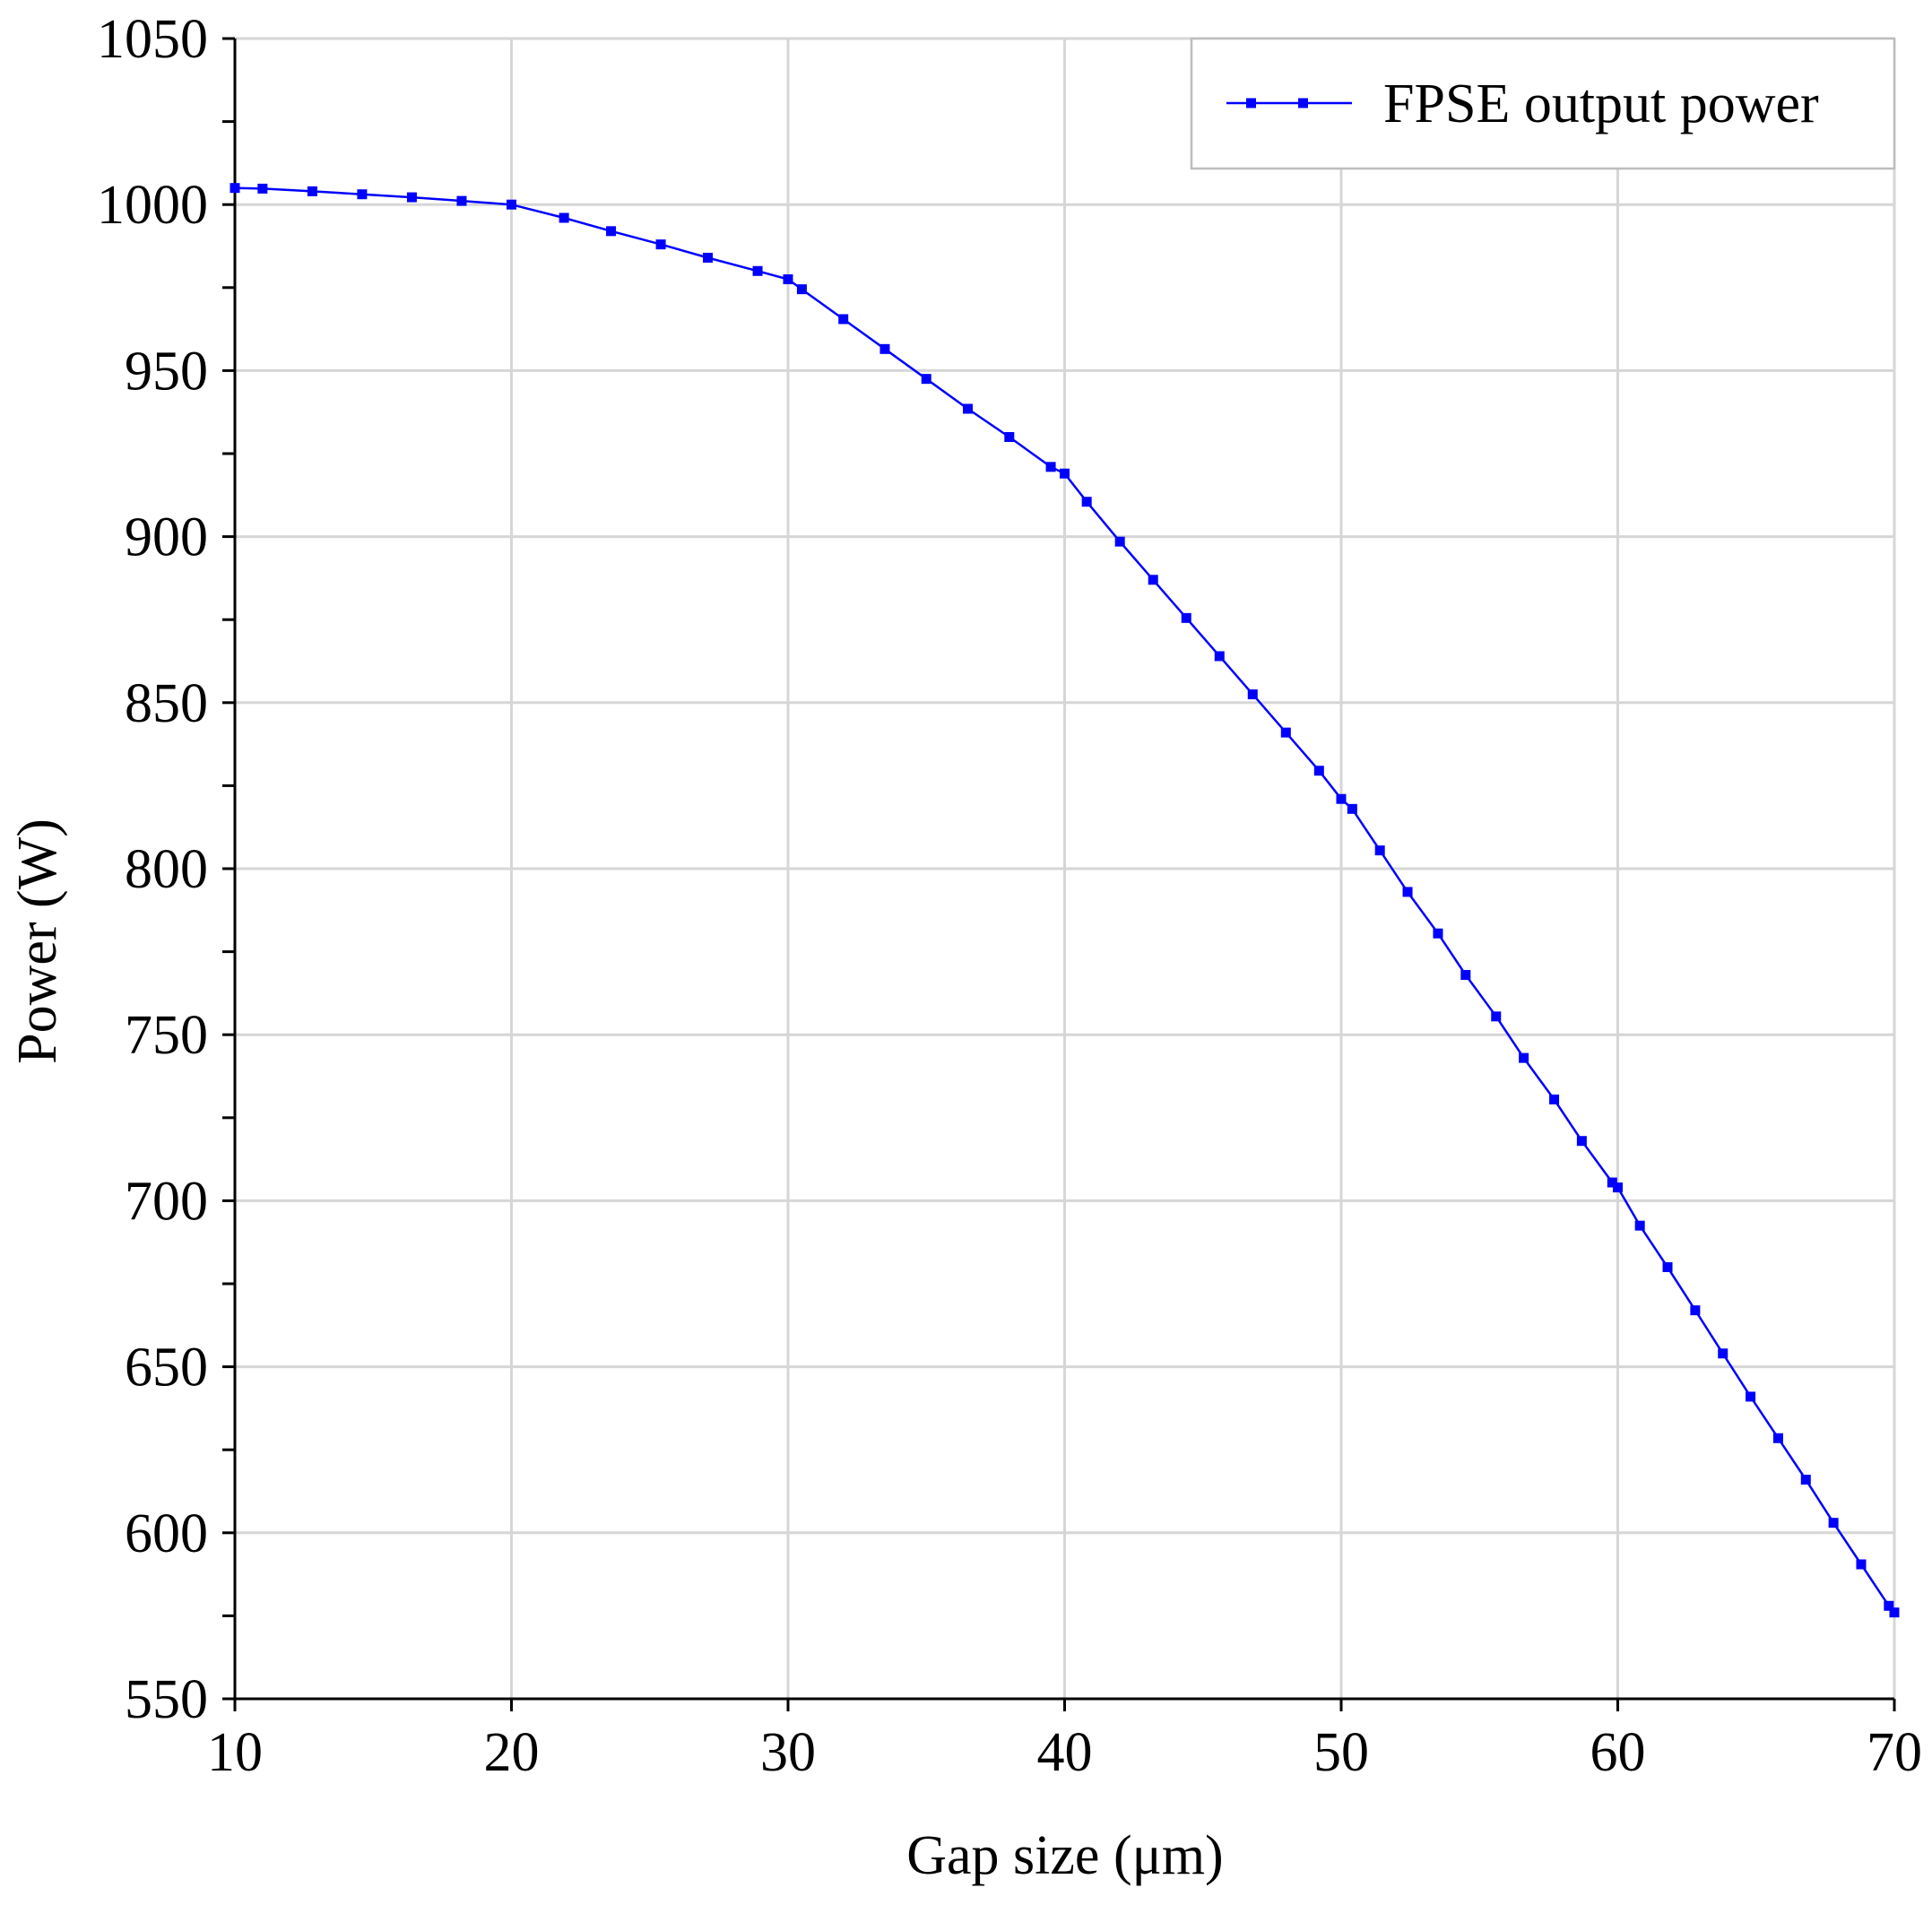  What do you see at coordinates (235, 1752) in the screenshot?
I see `x-tick-label: 10` at bounding box center [235, 1752].